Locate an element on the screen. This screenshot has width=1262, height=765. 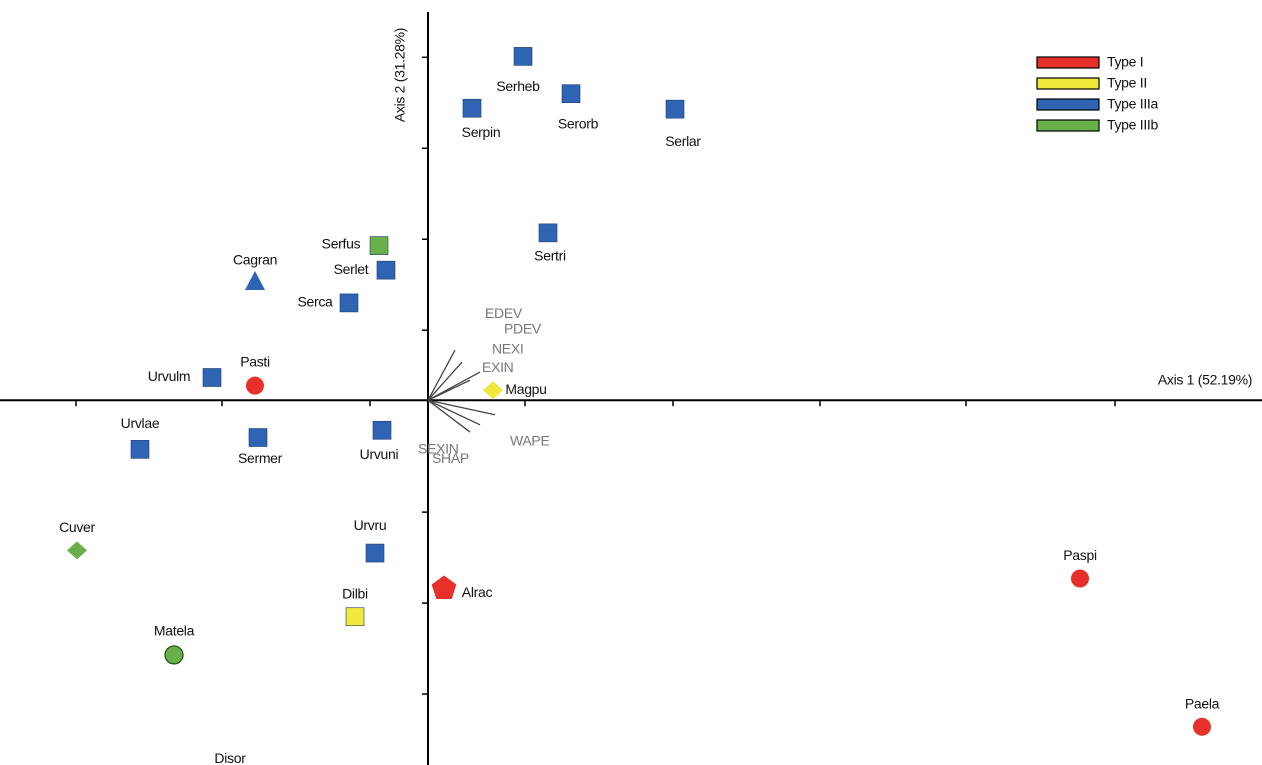
point-label: Serlet is located at coordinates (351, 269).